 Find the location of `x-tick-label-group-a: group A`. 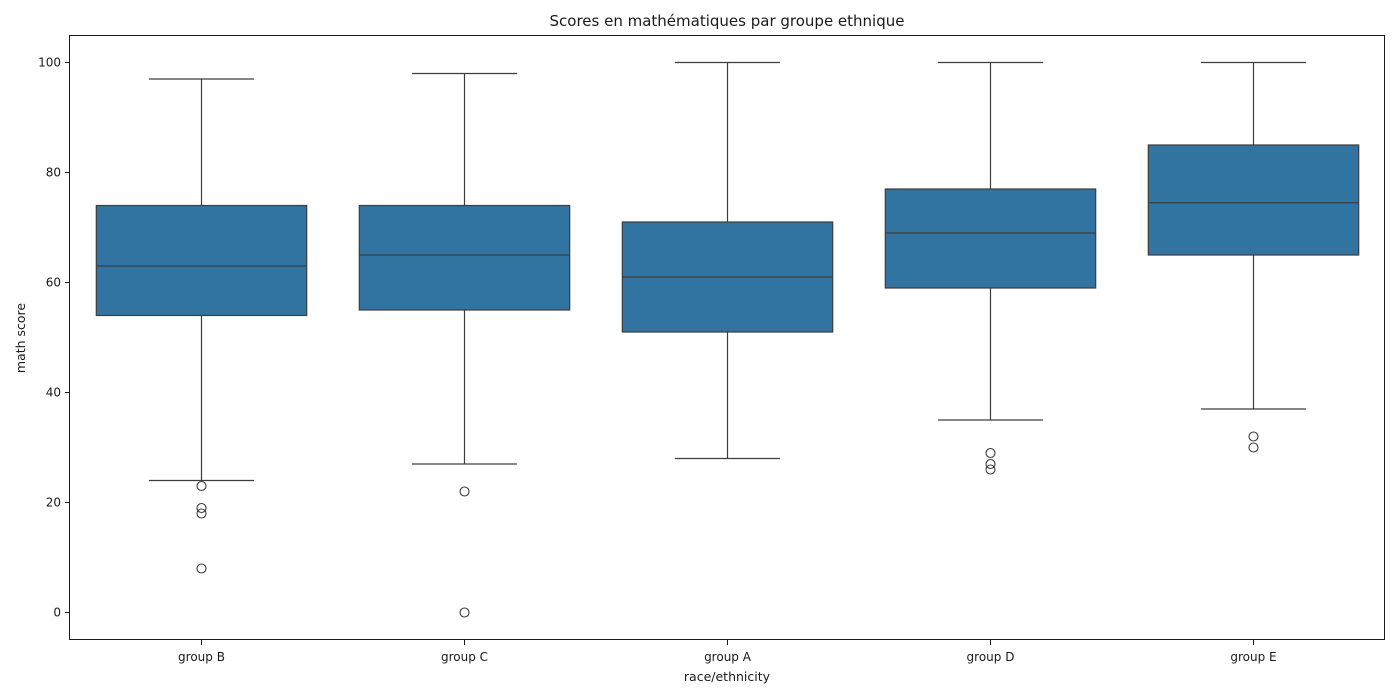

x-tick-label-group-a: group A is located at coordinates (728, 657).